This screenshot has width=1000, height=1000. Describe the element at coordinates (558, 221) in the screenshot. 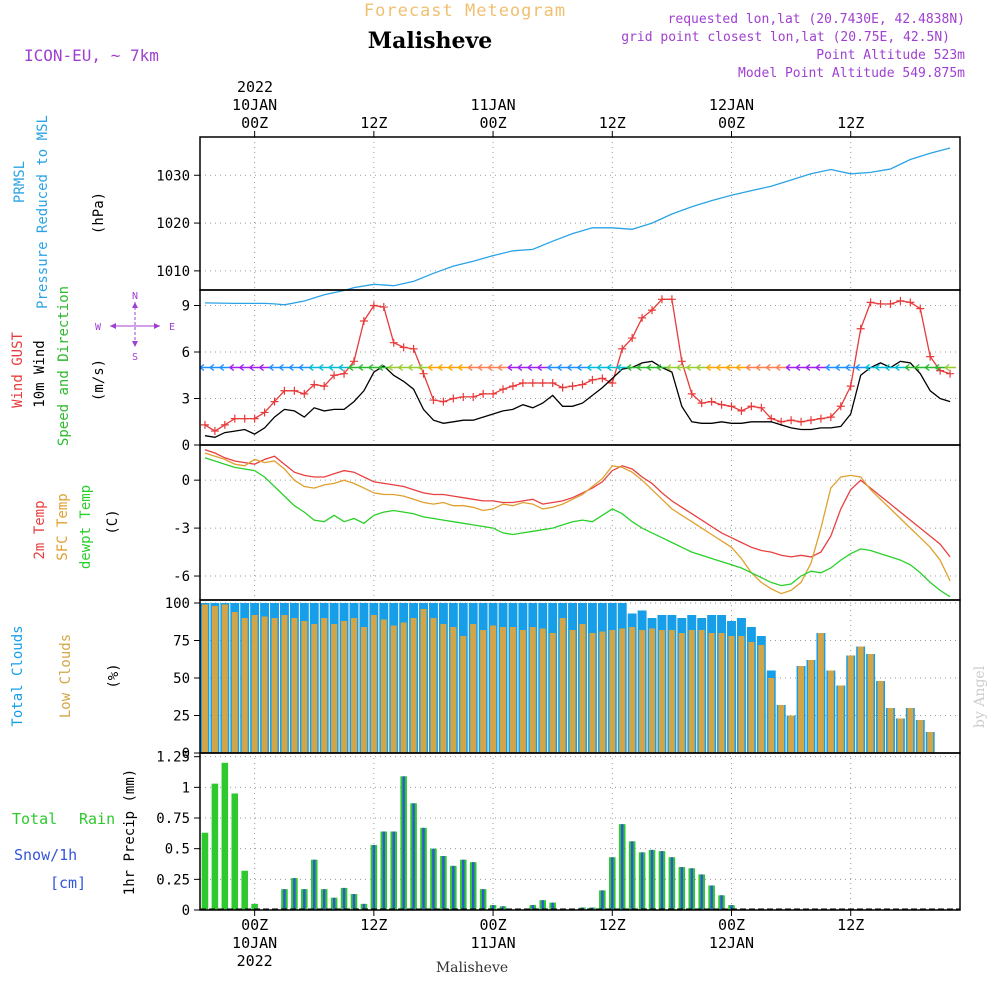

I see `pressure-panel: 1010 1020 1030` at that location.